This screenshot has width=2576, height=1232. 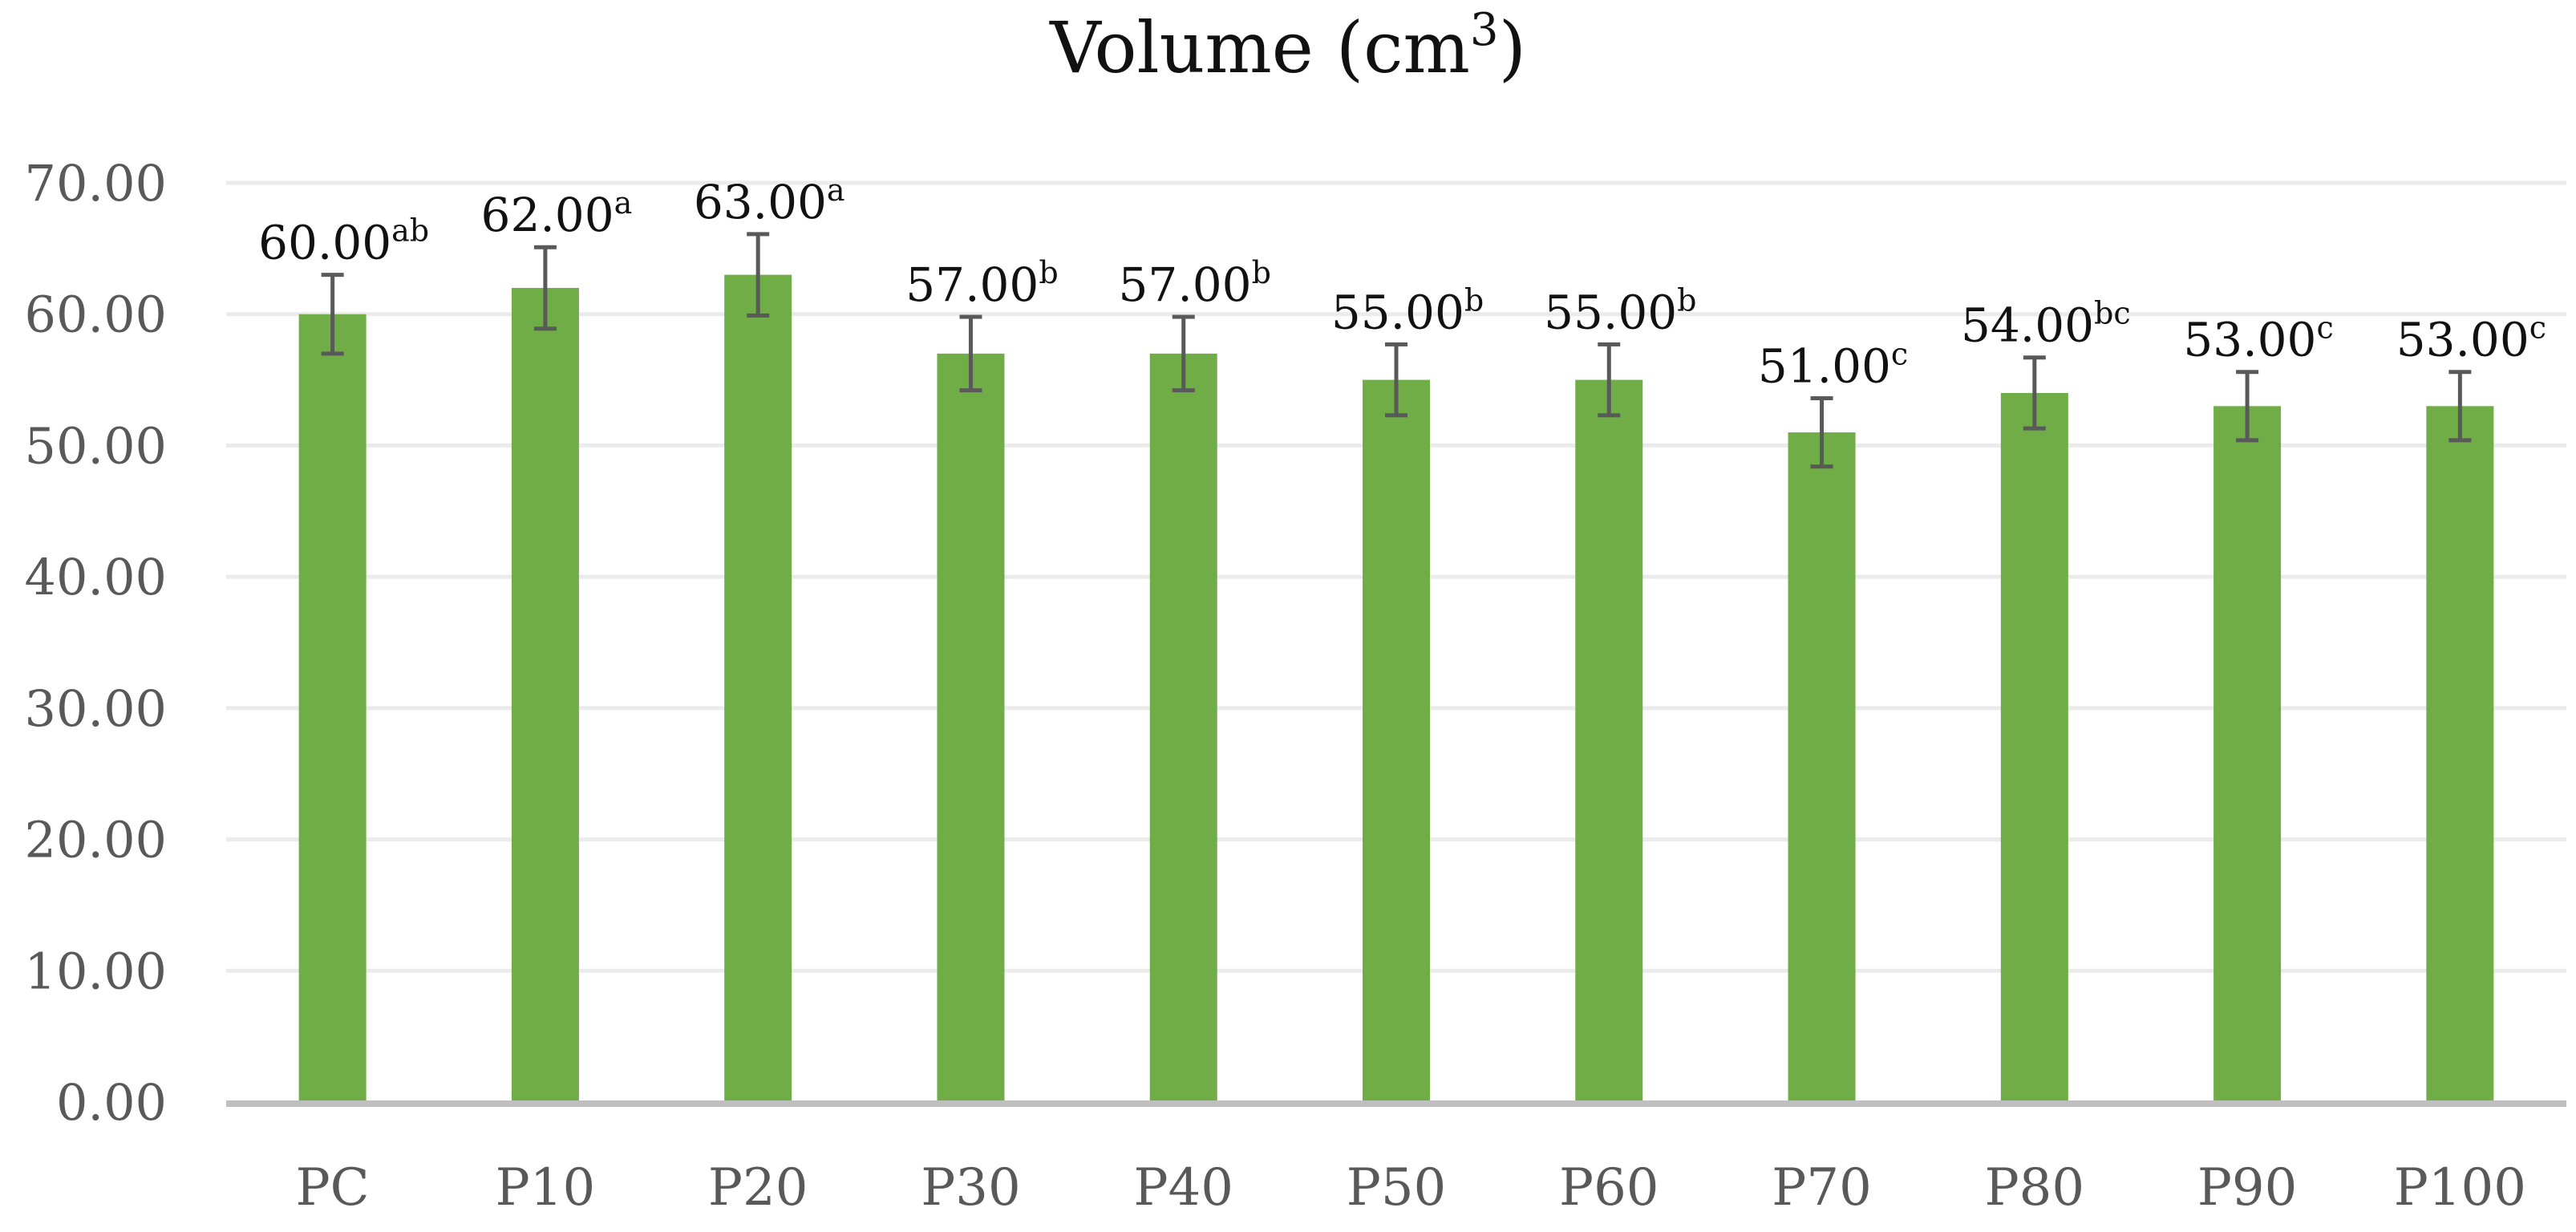 I want to click on data-label: 51.00c, so click(x=1833, y=364).